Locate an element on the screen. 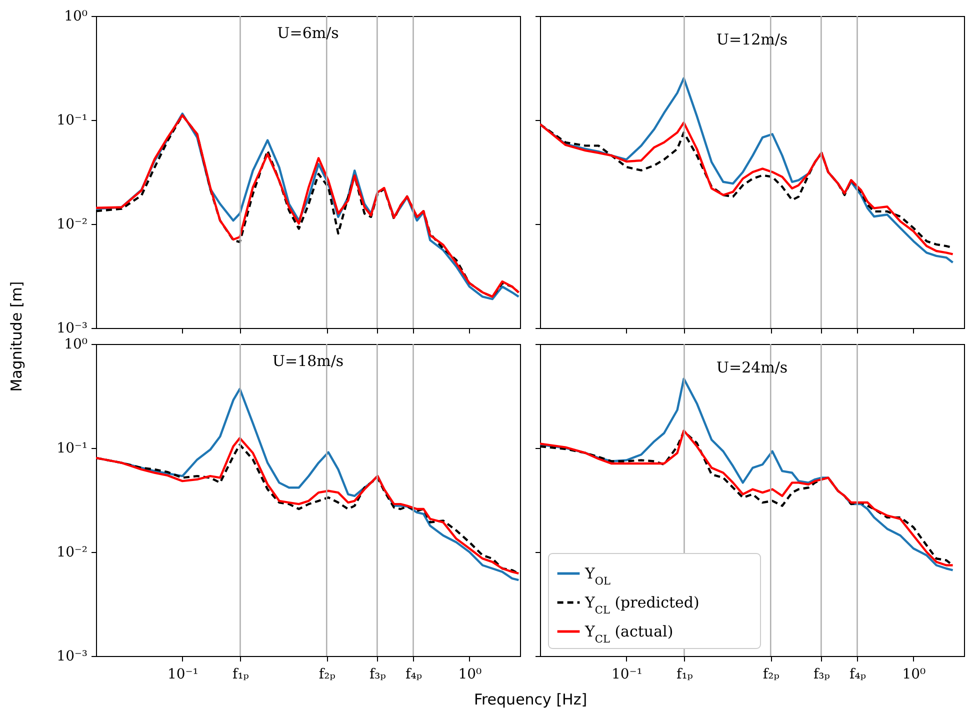 The height and width of the screenshot is (715, 970). y-axis-title: Magnitude [m] is located at coordinates (17, 336).